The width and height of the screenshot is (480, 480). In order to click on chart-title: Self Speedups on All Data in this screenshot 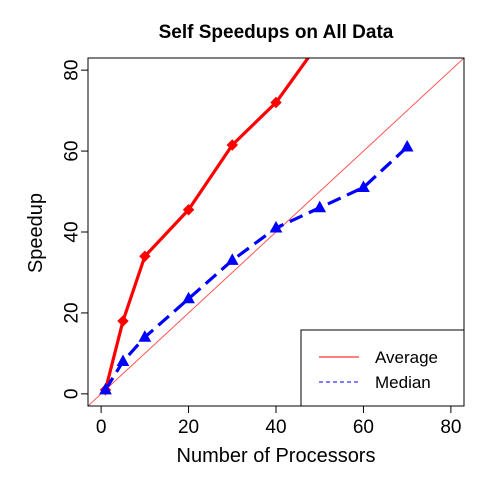, I will do `click(276, 32)`.